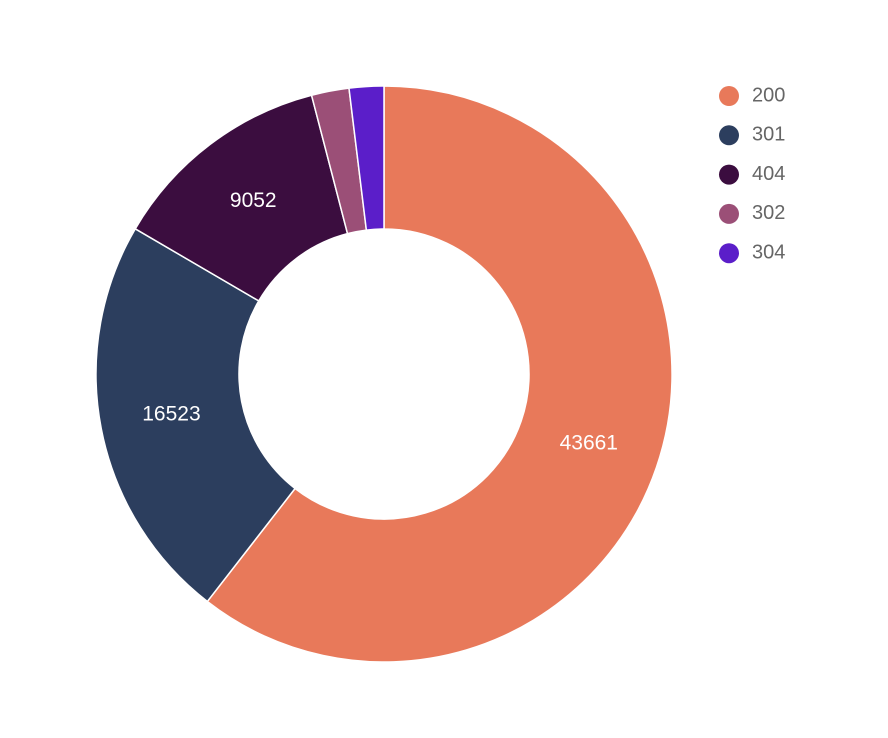 Image resolution: width=888 pixels, height=738 pixels. Describe the element at coordinates (768, 252) in the screenshot. I see `legend-label: 304` at that location.